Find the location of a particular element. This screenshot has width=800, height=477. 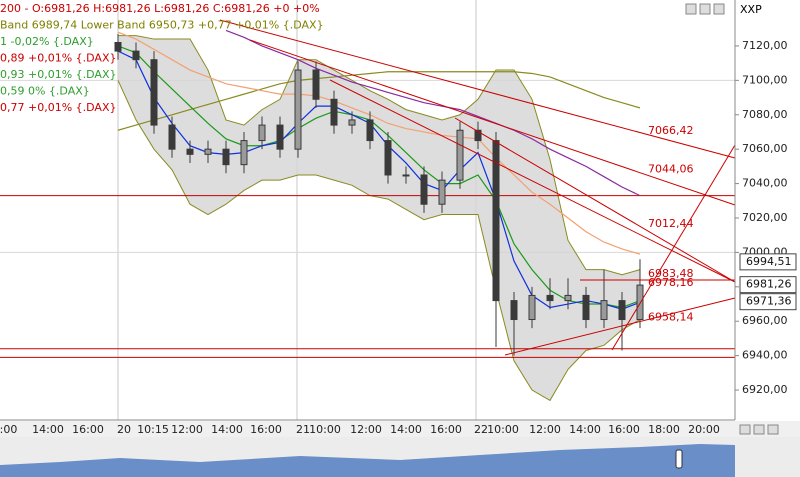

y-tick-label: 6920,00 is located at coordinates (765, 389).